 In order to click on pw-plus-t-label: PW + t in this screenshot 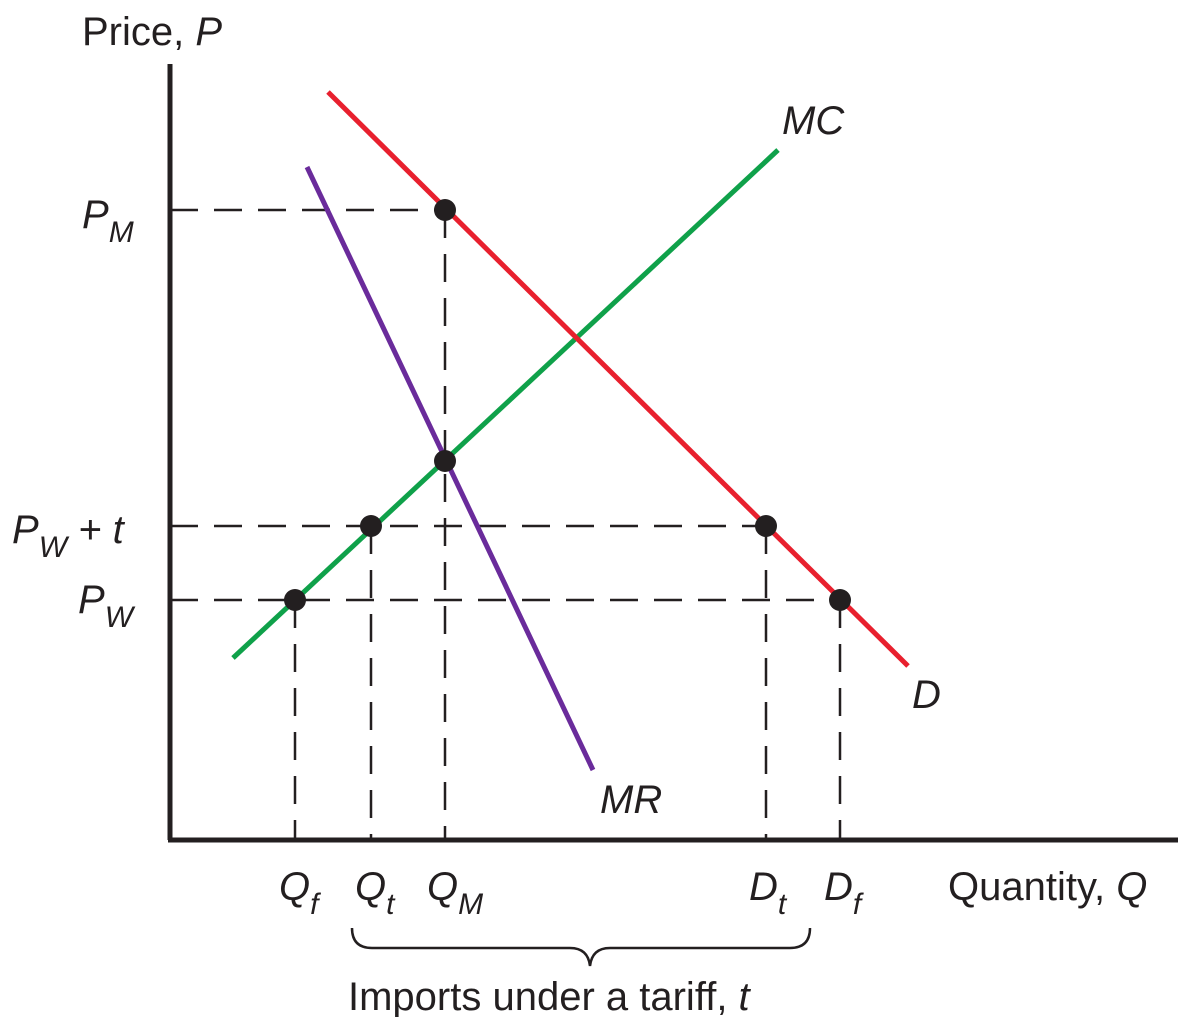, I will do `click(69, 536)`.